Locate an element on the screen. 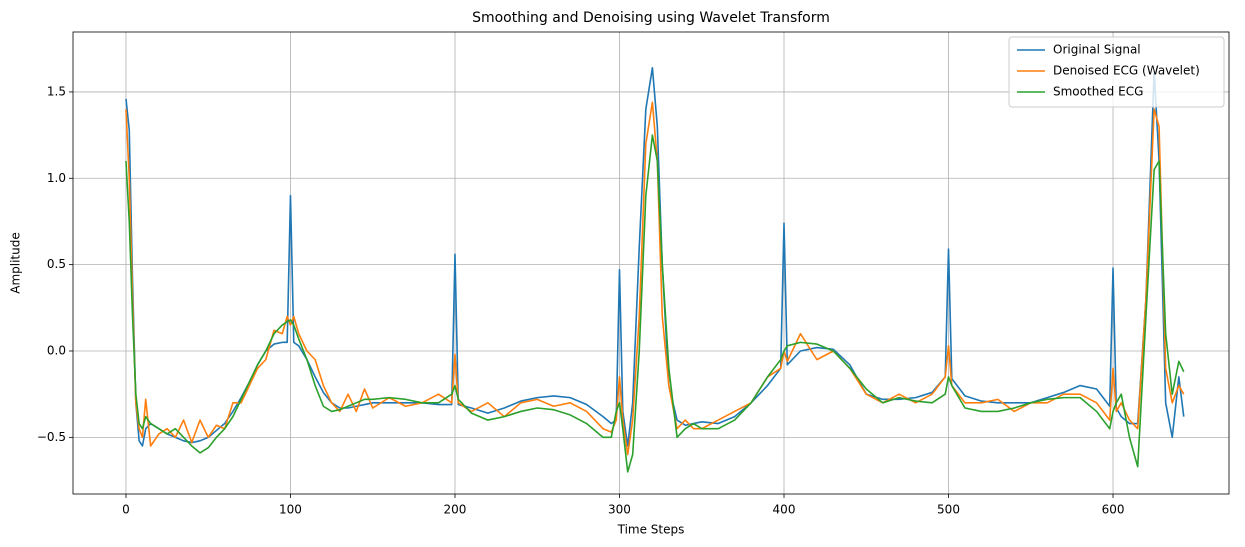  x-tick-label: 400 is located at coordinates (784, 510).